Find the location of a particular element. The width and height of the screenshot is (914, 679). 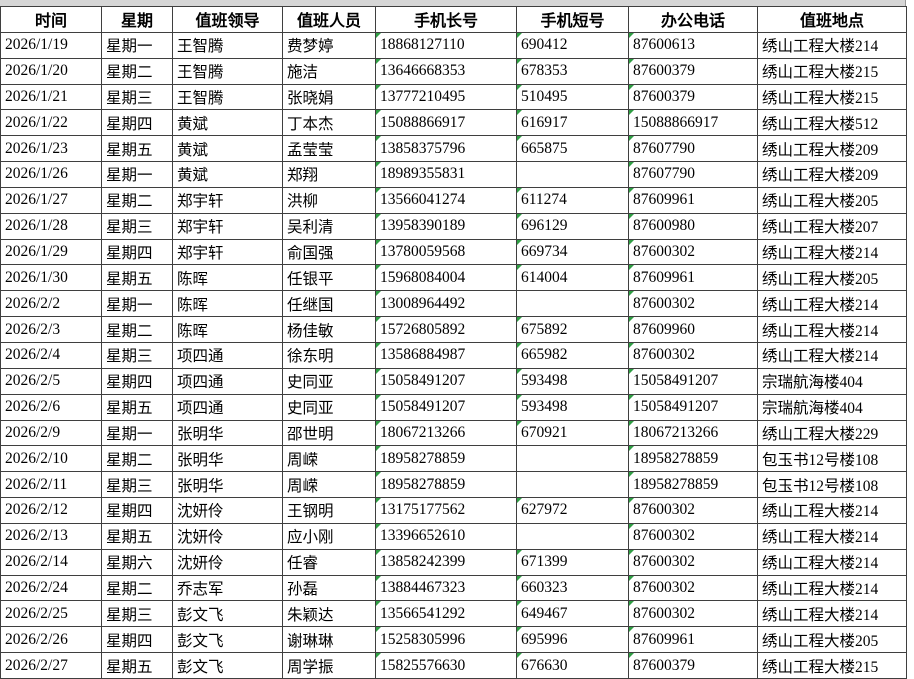

cell-date: 2026/2/4 is located at coordinates (51, 355).